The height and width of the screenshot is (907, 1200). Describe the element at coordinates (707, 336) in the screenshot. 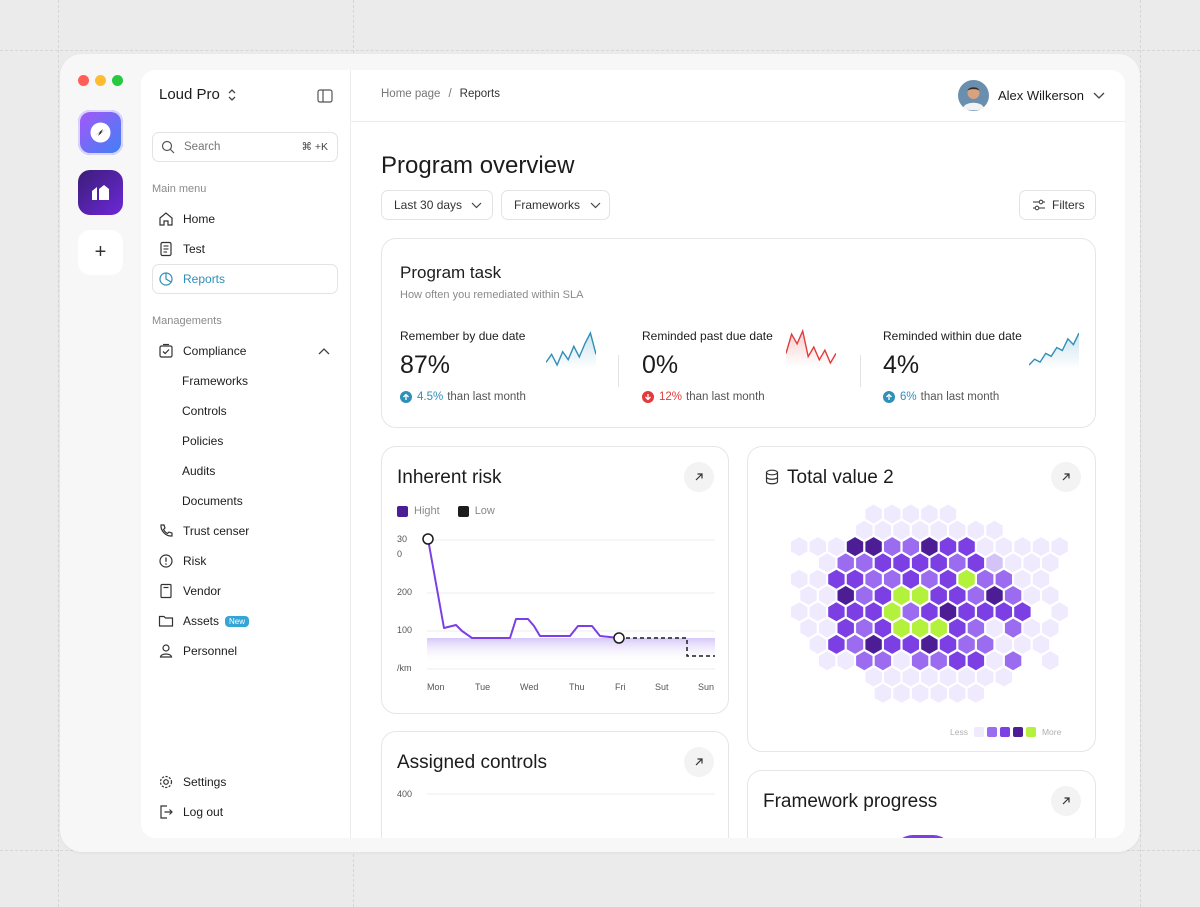

I see `stat-label: Reminded past due date` at that location.